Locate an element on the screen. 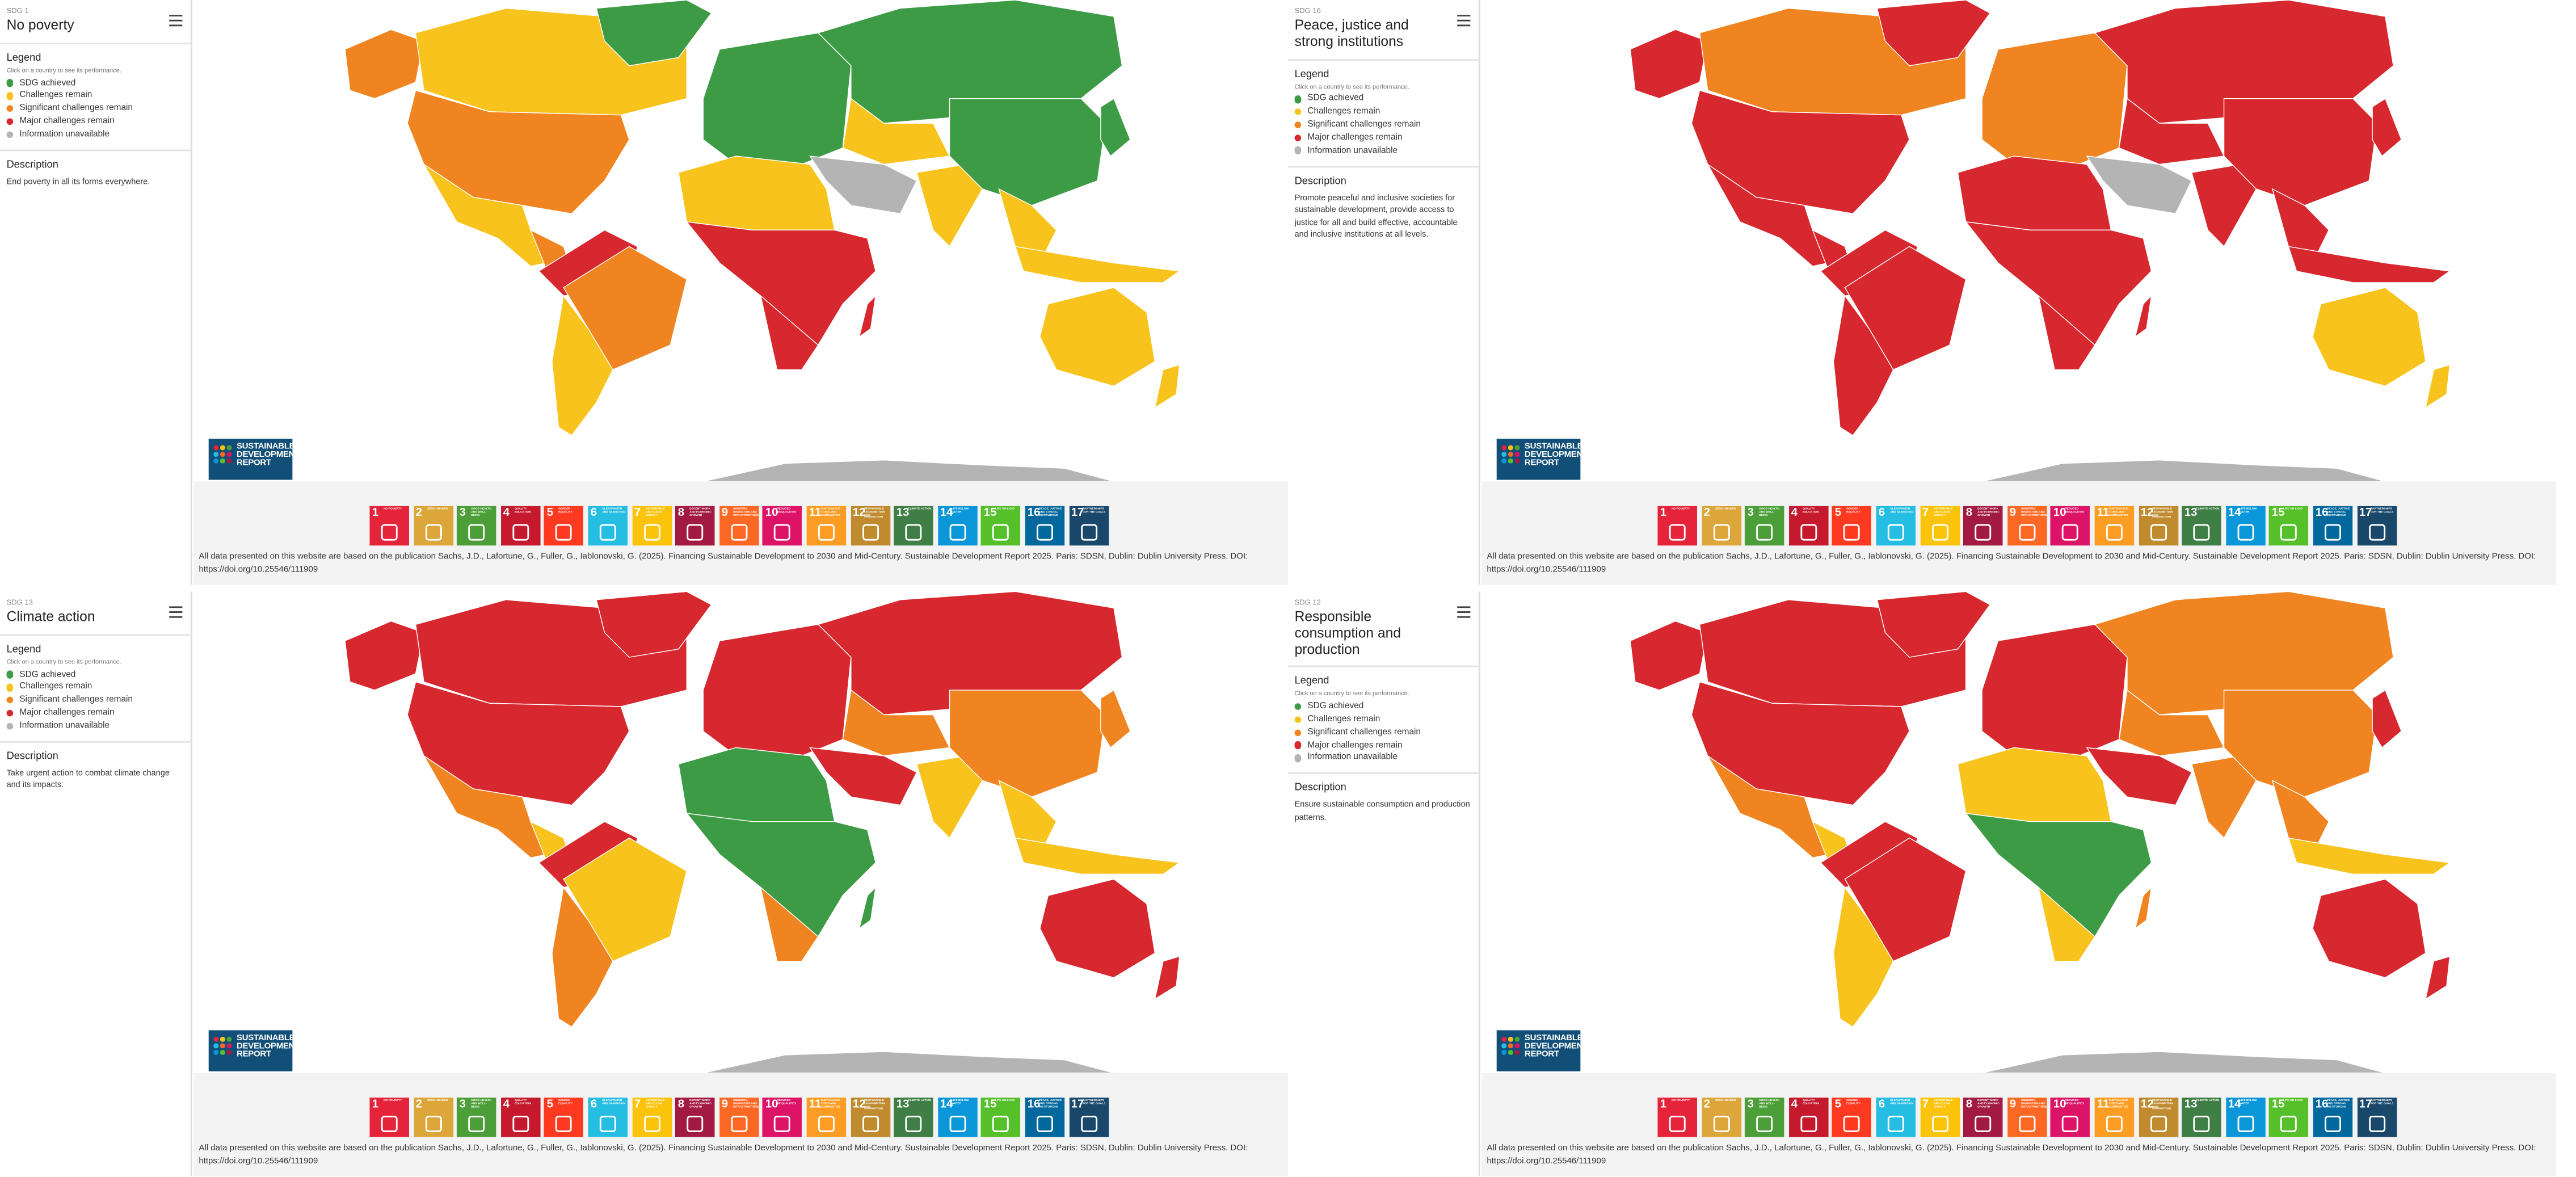 The image size is (2576, 1177). goal-icon: 3 GOOD HEALTH AND WELL-BEING is located at coordinates (1764, 526).